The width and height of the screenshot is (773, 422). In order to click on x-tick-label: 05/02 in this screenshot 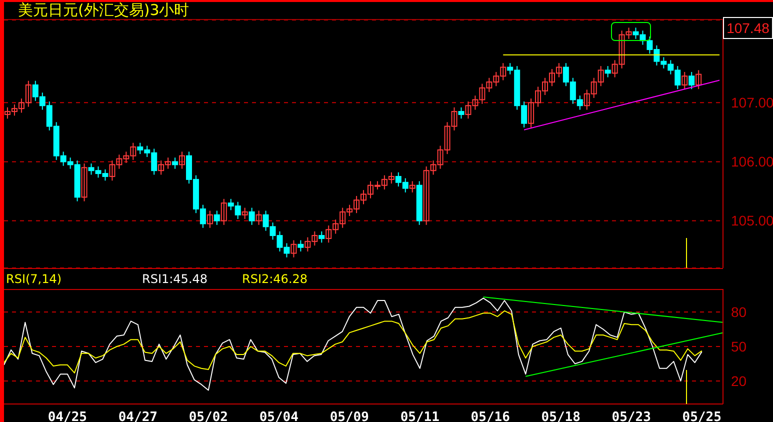, I will do `click(208, 416)`.